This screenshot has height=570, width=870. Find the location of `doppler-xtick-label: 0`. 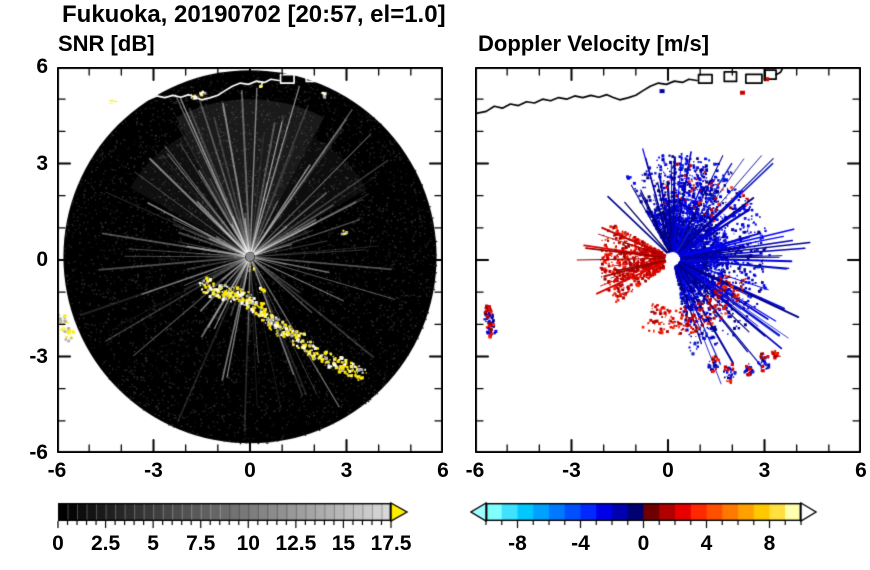

doppler-xtick-label: 0 is located at coordinates (668, 470).